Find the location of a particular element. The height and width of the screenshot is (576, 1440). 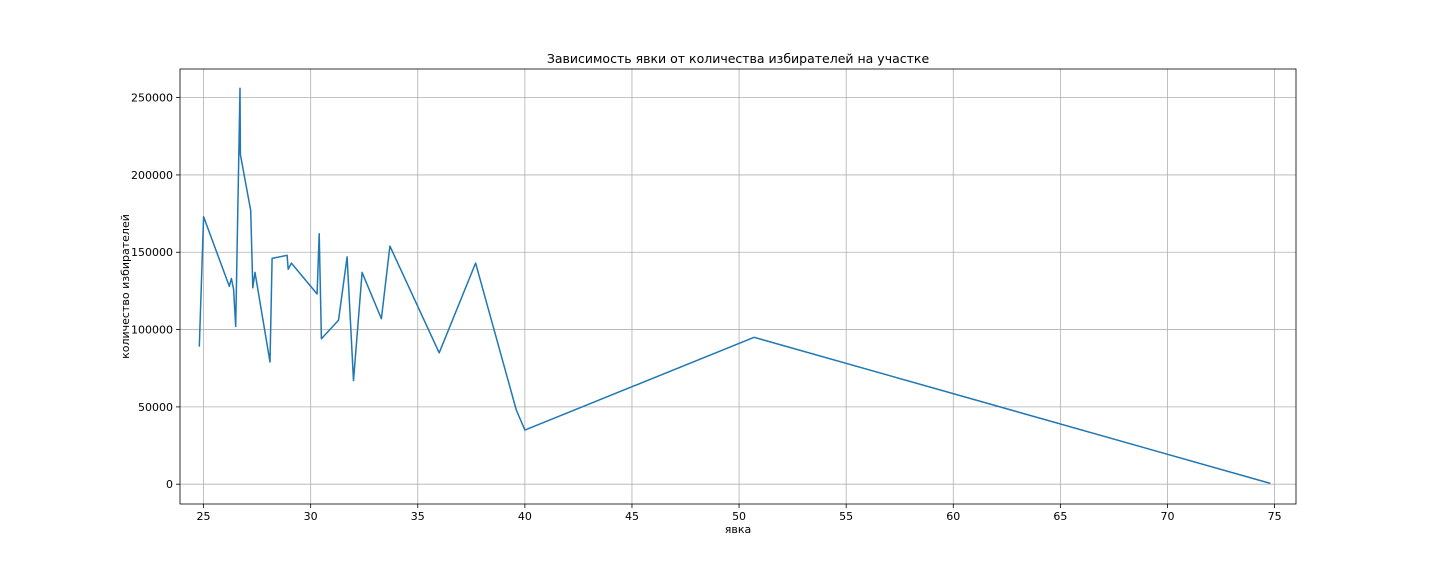

y-axis-label: количество избирателей is located at coordinates (125, 286).